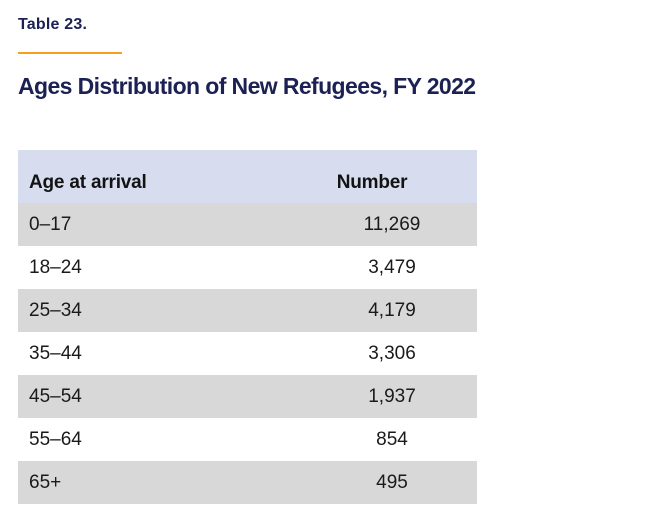 Image resolution: width=664 pixels, height=520 pixels. What do you see at coordinates (50, 224) in the screenshot?
I see `age-cell: 0–17` at bounding box center [50, 224].